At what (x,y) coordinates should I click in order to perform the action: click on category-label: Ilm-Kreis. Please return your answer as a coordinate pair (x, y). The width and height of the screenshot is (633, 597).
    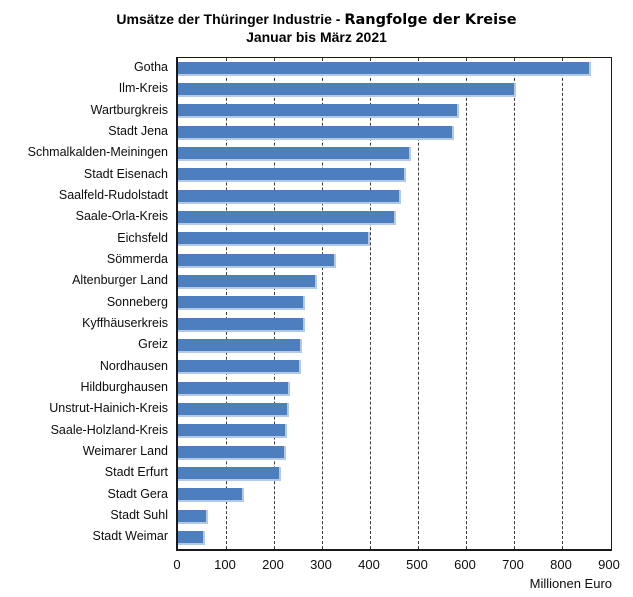
    Looking at the image, I should click on (143, 88).